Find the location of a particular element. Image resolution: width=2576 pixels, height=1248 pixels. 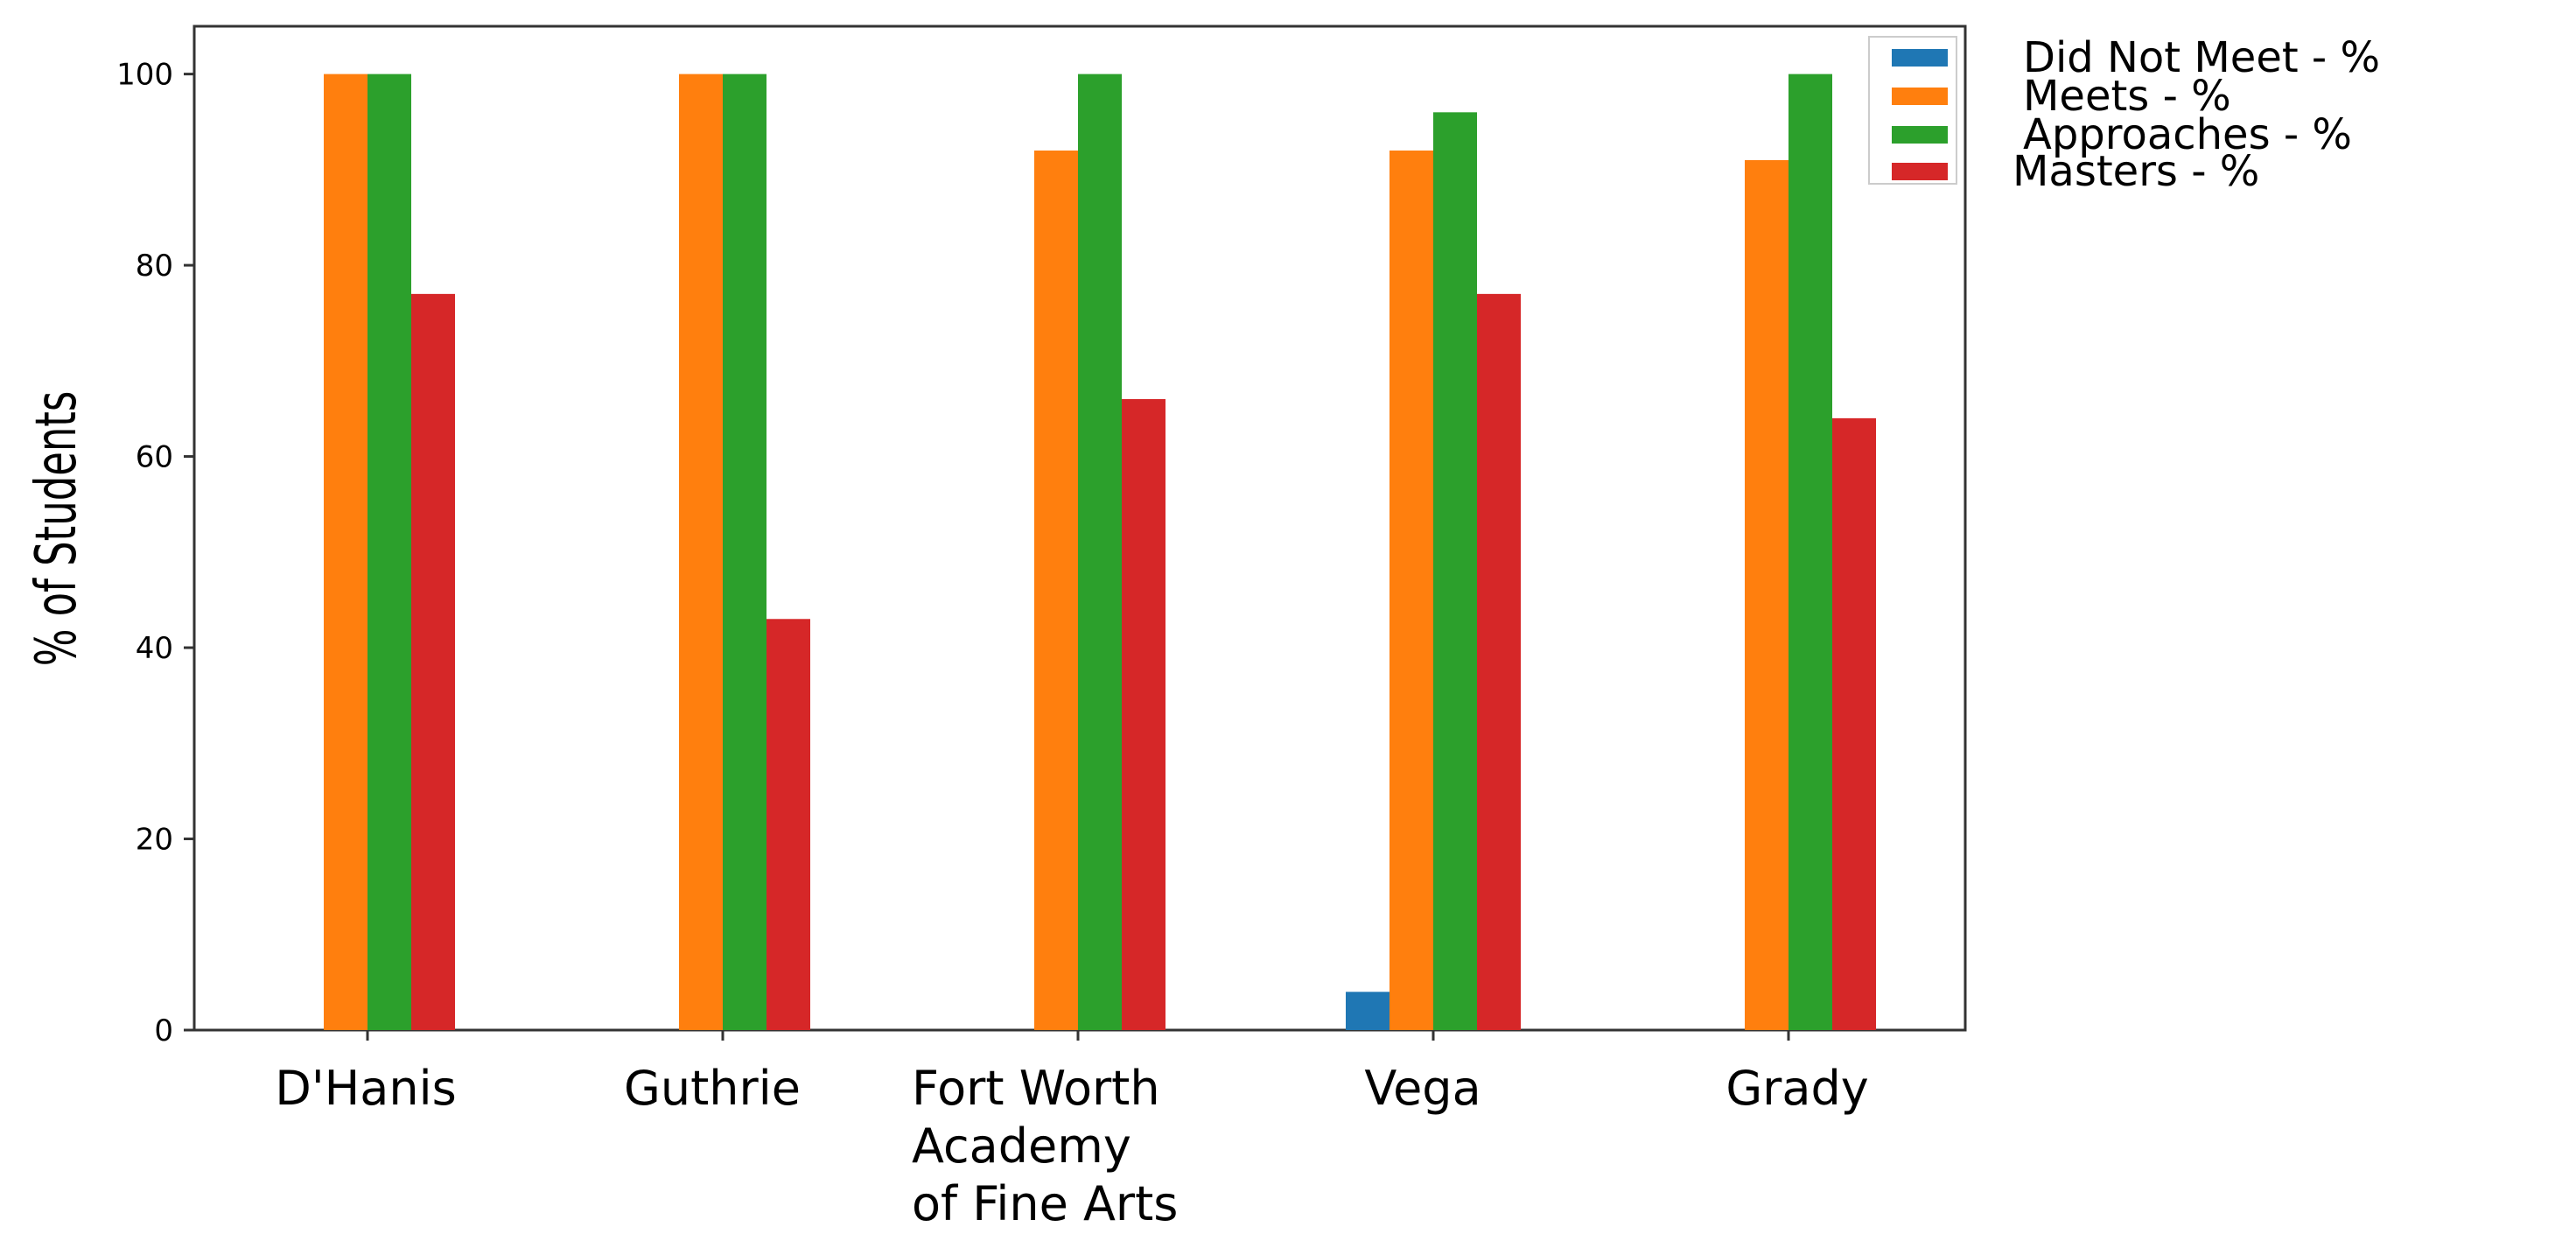

y-tick-label-40: 40 is located at coordinates (154, 648).